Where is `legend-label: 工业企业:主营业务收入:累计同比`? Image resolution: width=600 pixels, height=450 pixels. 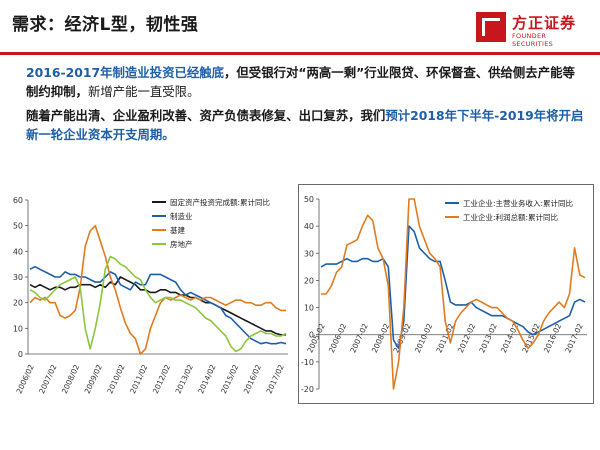
legend-label: 工业企业:主营业务收入:累计同比 is located at coordinates (518, 203).